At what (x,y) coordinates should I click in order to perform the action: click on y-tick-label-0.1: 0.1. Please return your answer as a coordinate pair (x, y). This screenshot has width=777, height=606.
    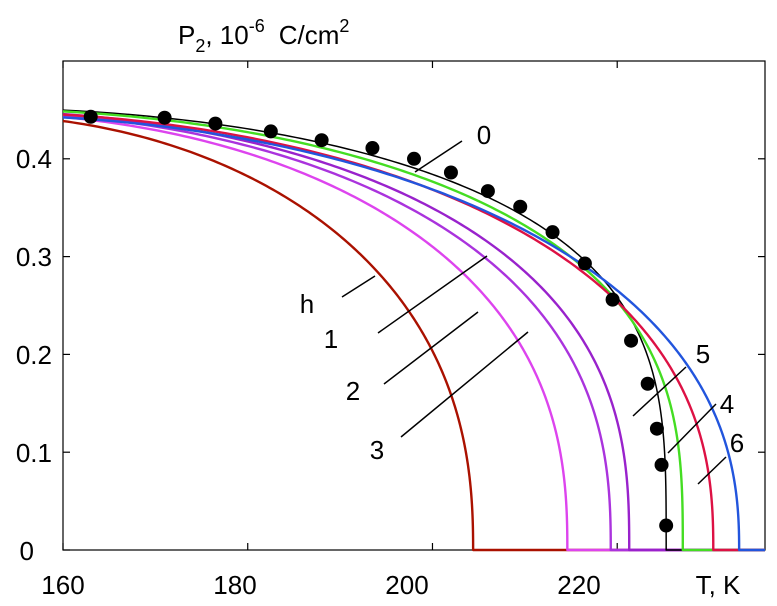
    Looking at the image, I should click on (34, 453).